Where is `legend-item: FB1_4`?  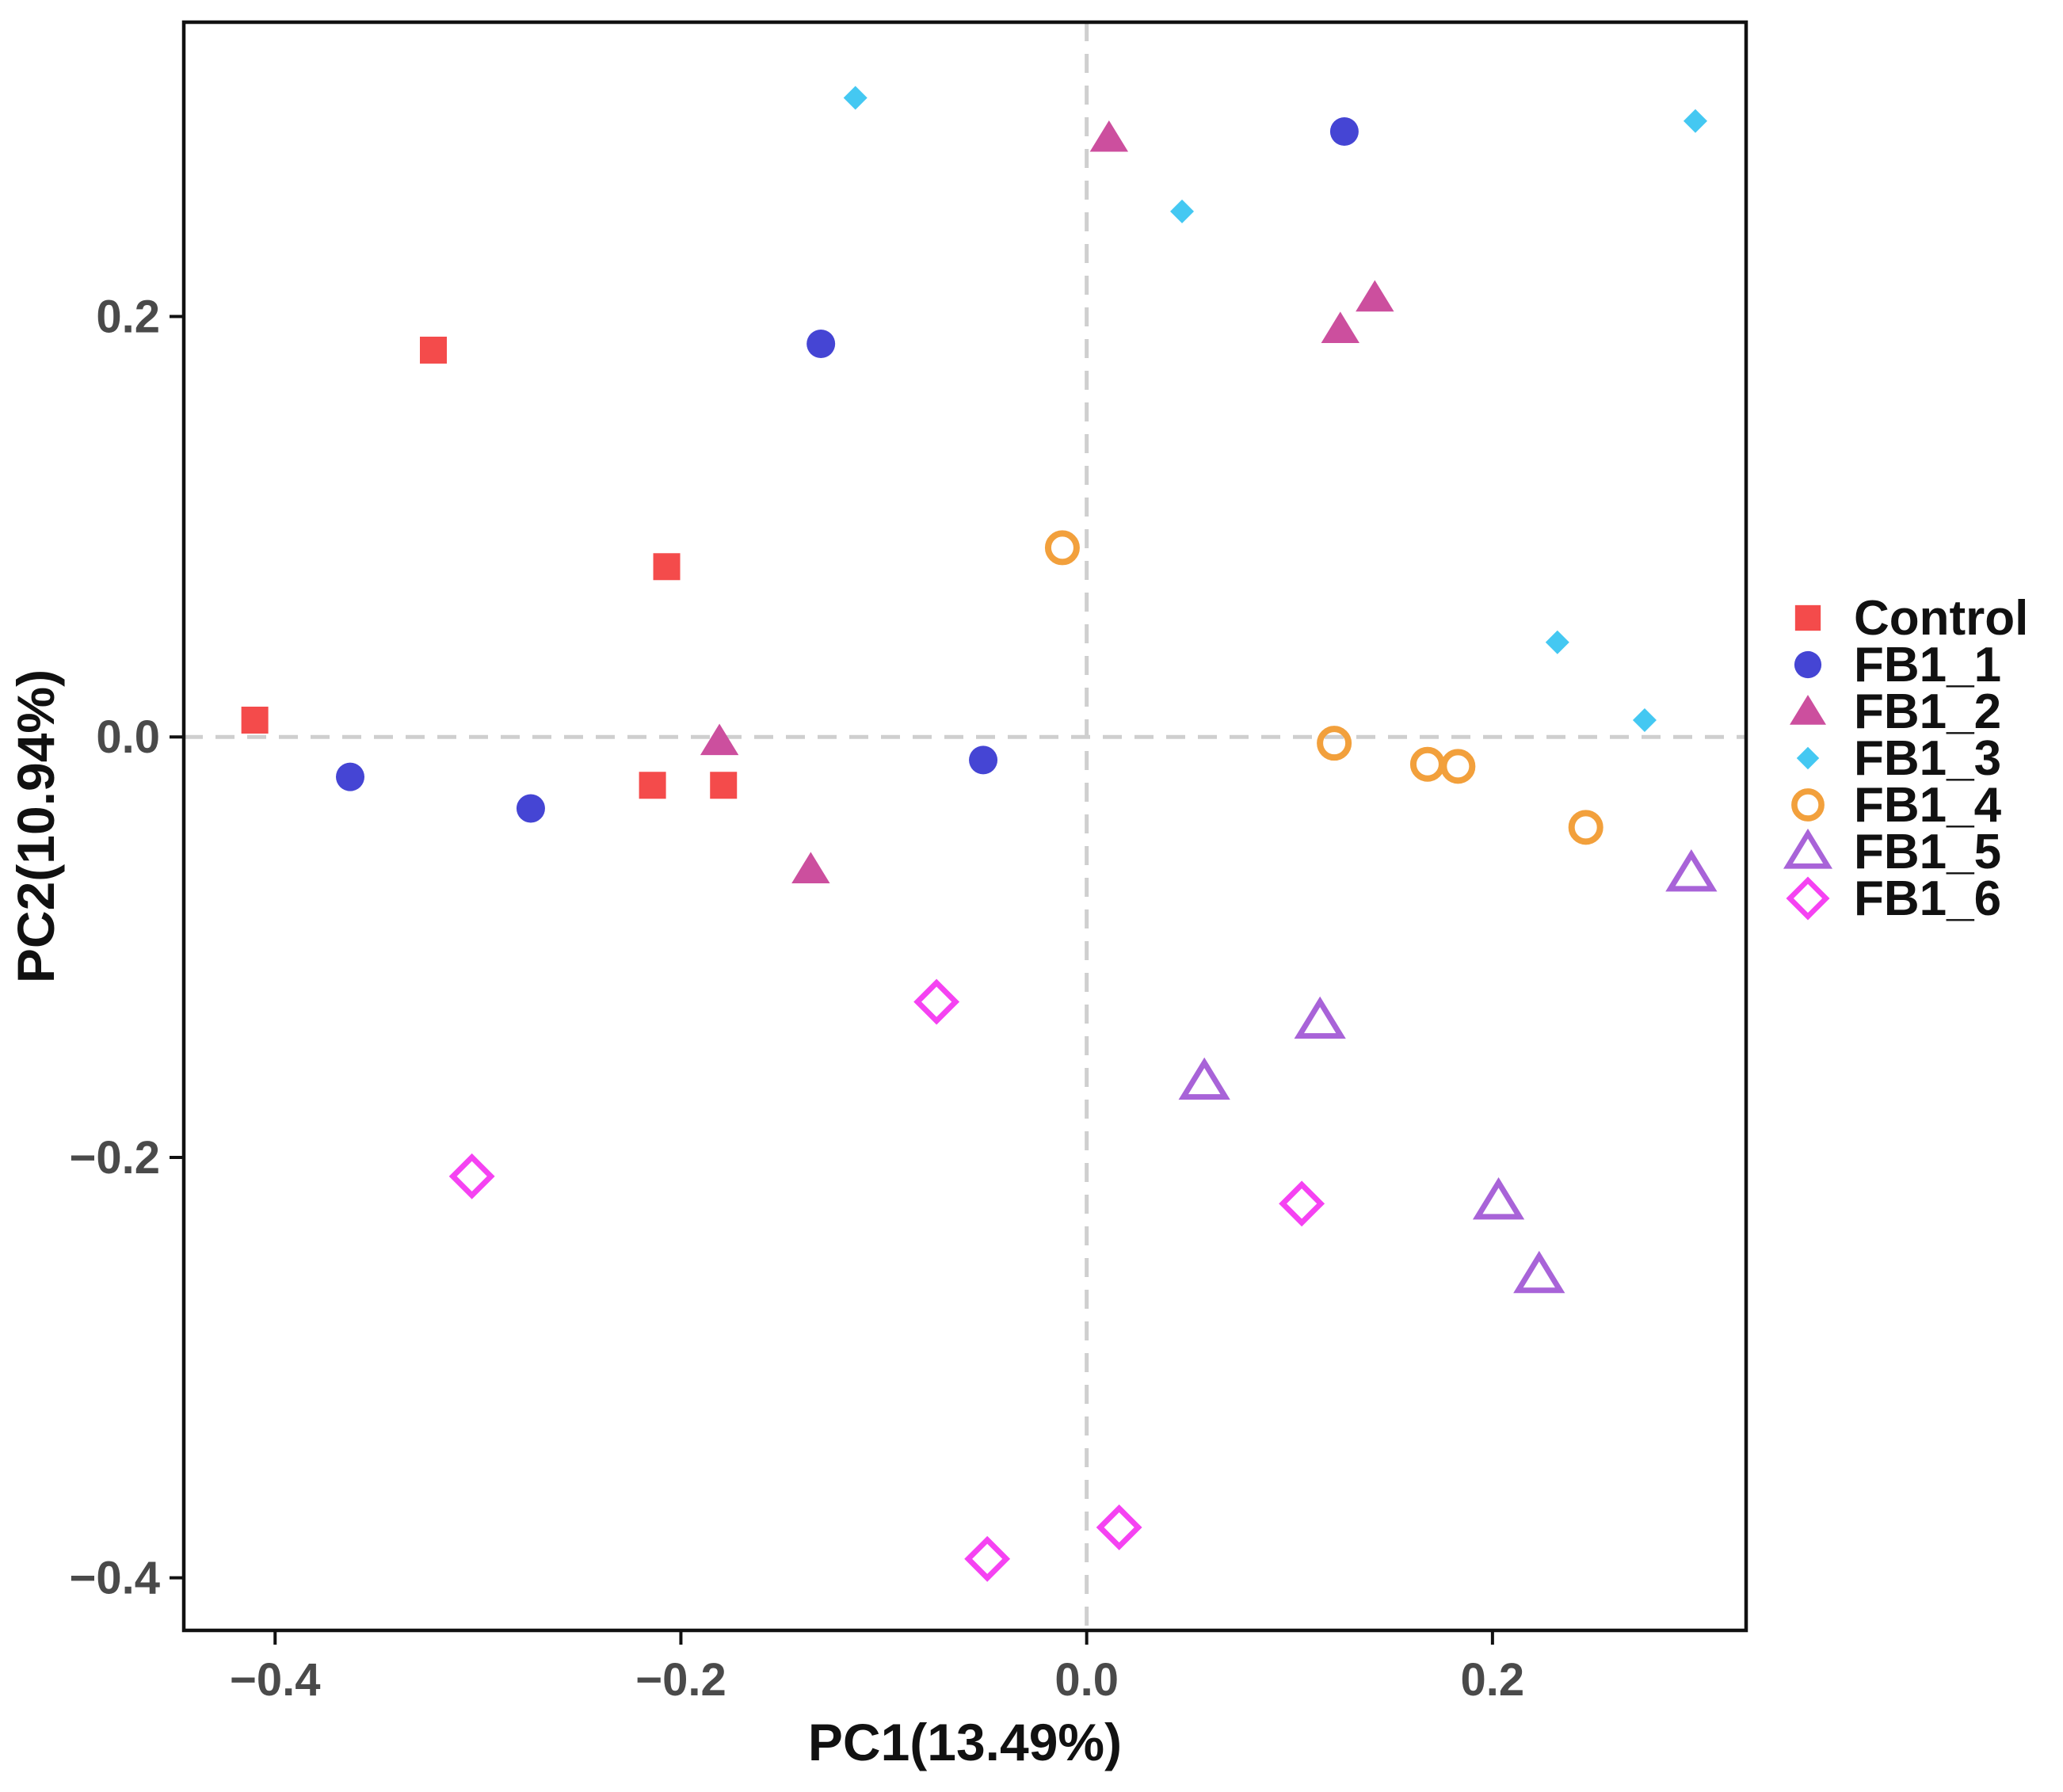 legend-item: FB1_4 is located at coordinates (1896, 806).